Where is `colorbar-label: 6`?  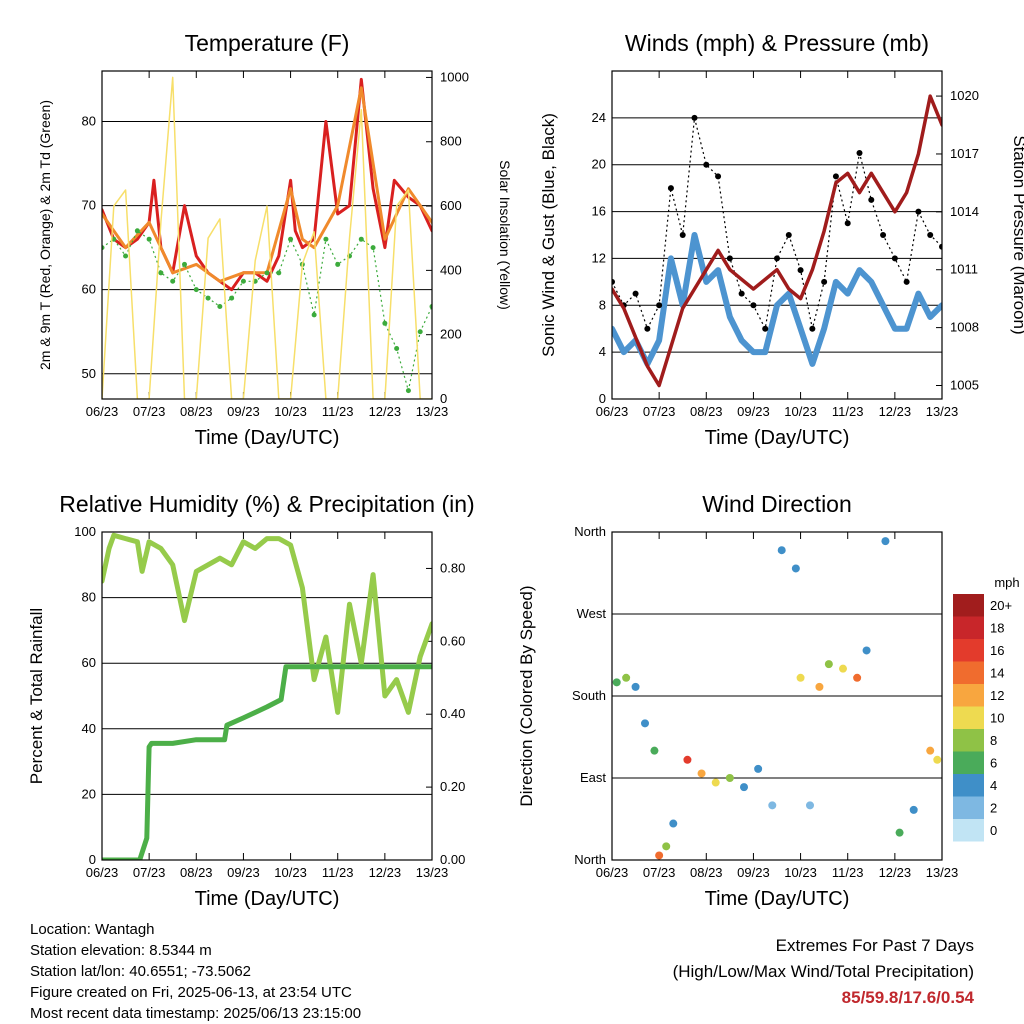 colorbar-label: 6 is located at coordinates (993, 763).